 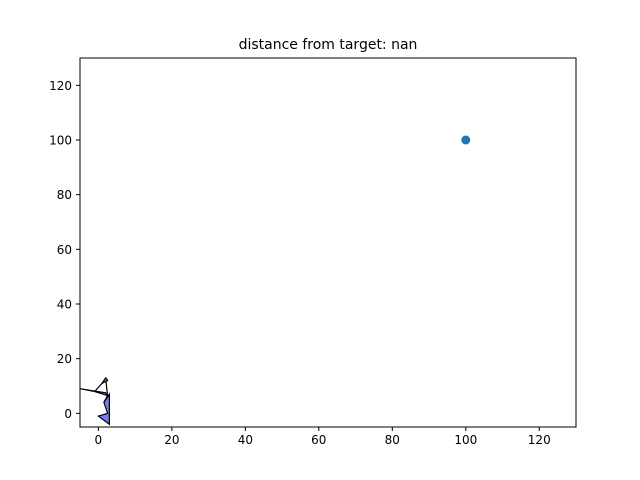 I want to click on y-axis: 0 20 40 60 80 100 120, so click(x=64, y=250).